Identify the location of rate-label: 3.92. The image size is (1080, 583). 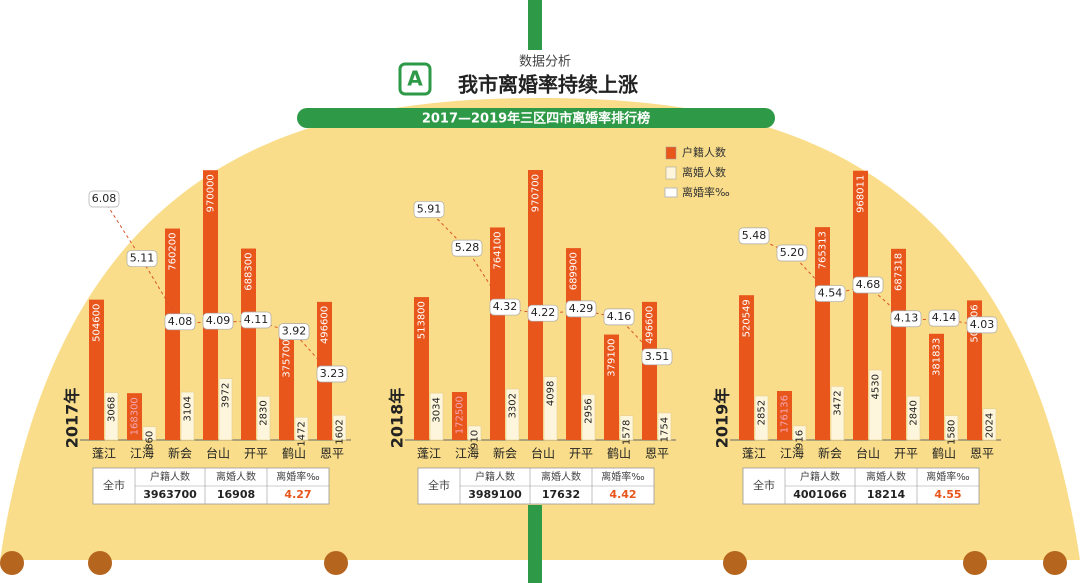
(294, 331).